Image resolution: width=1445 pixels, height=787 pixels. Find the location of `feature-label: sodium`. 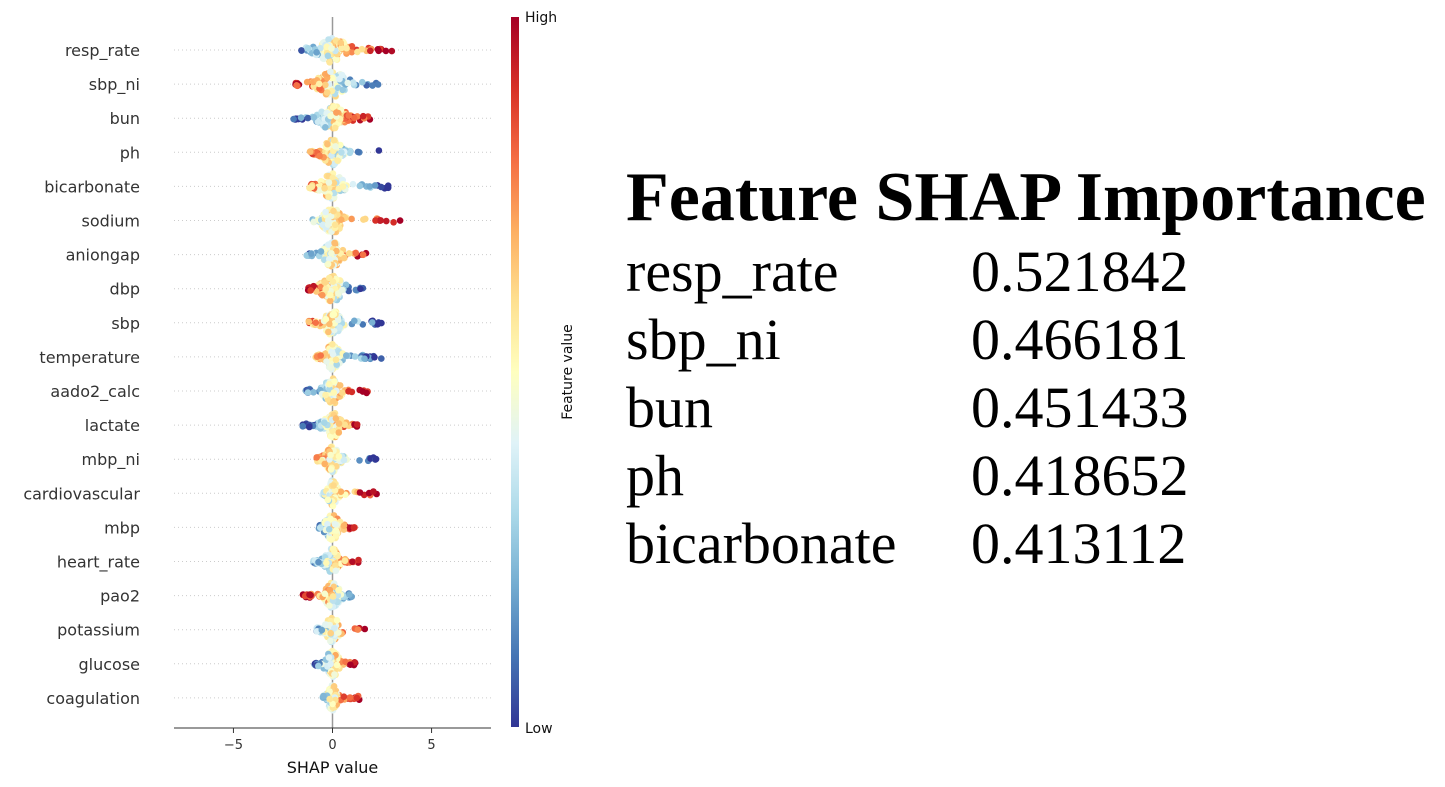

feature-label: sodium is located at coordinates (111, 221).